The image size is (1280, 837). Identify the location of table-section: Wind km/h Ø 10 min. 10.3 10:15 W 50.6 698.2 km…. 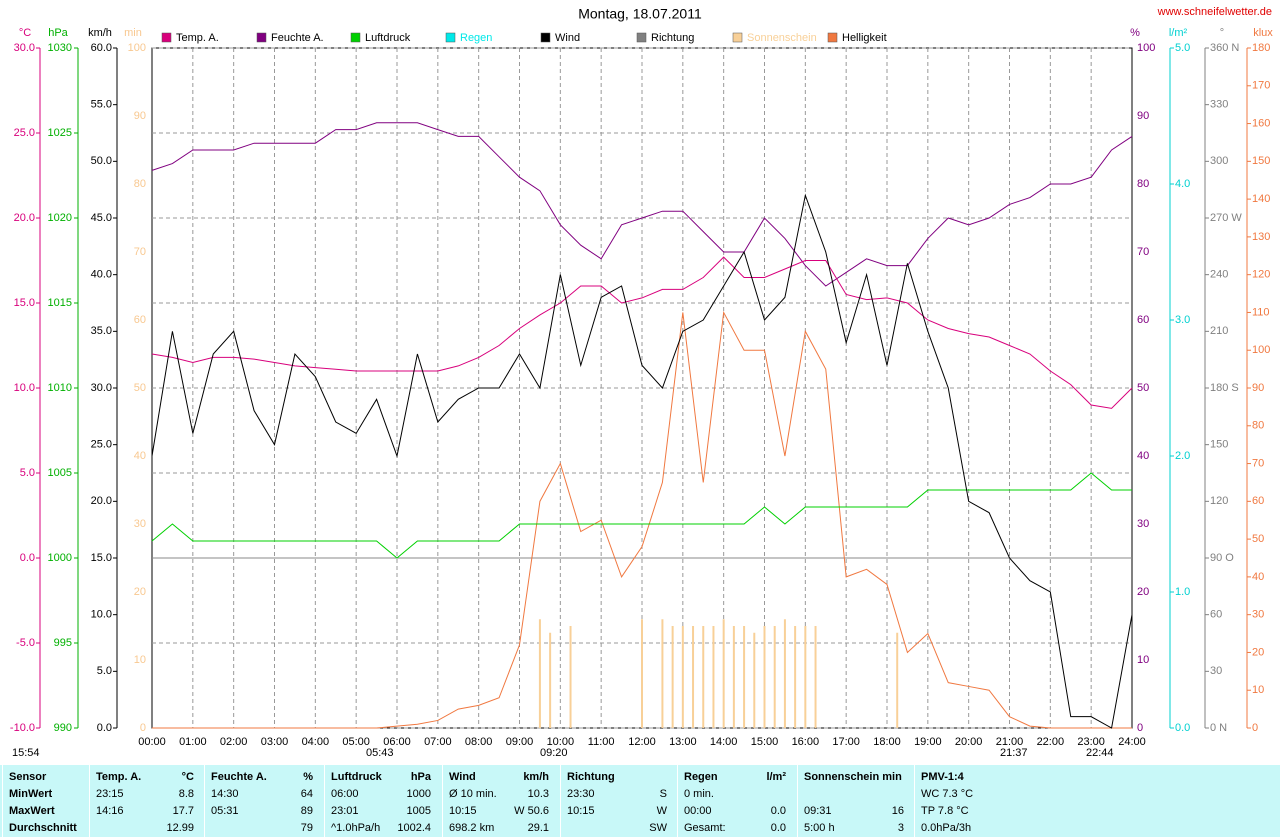
(498, 801).